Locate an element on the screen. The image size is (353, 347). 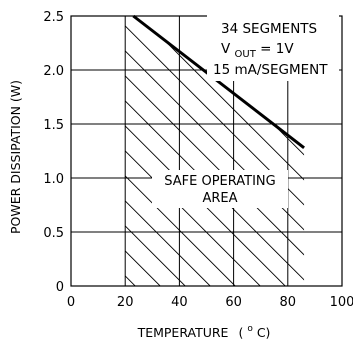
y-tick-labels: 0 0.5 1.0 1.5 2.0 2.5 is located at coordinates (53, 152).